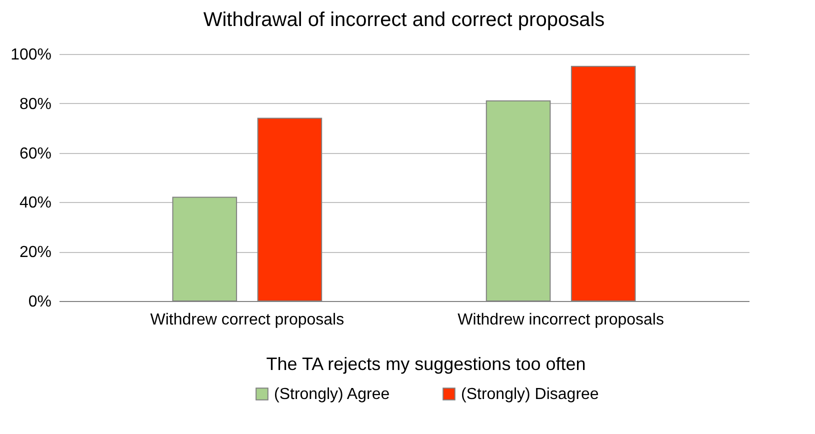 This screenshot has height=434, width=815. Describe the element at coordinates (404, 20) in the screenshot. I see `chart-title: Withdrawal of incorrect and correct proposals` at that location.